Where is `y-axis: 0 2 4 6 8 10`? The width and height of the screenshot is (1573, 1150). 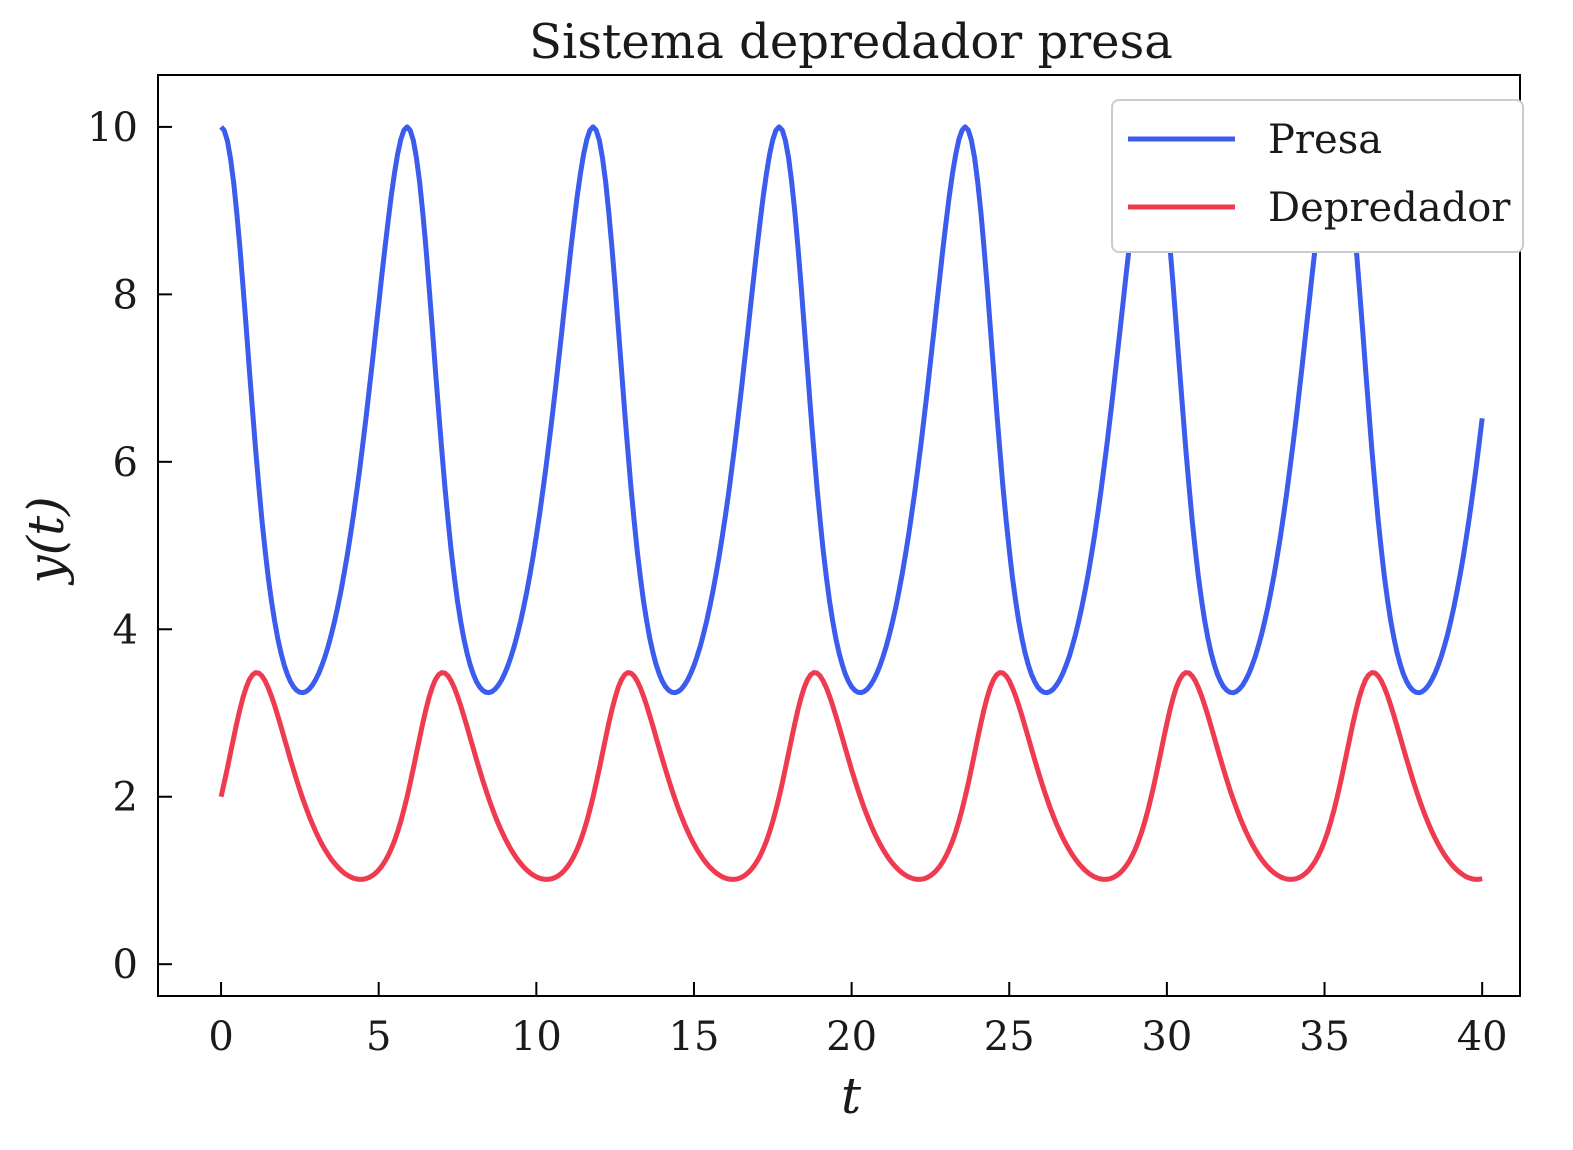
y-axis: 0 2 4 6 8 10 is located at coordinates (129, 546).